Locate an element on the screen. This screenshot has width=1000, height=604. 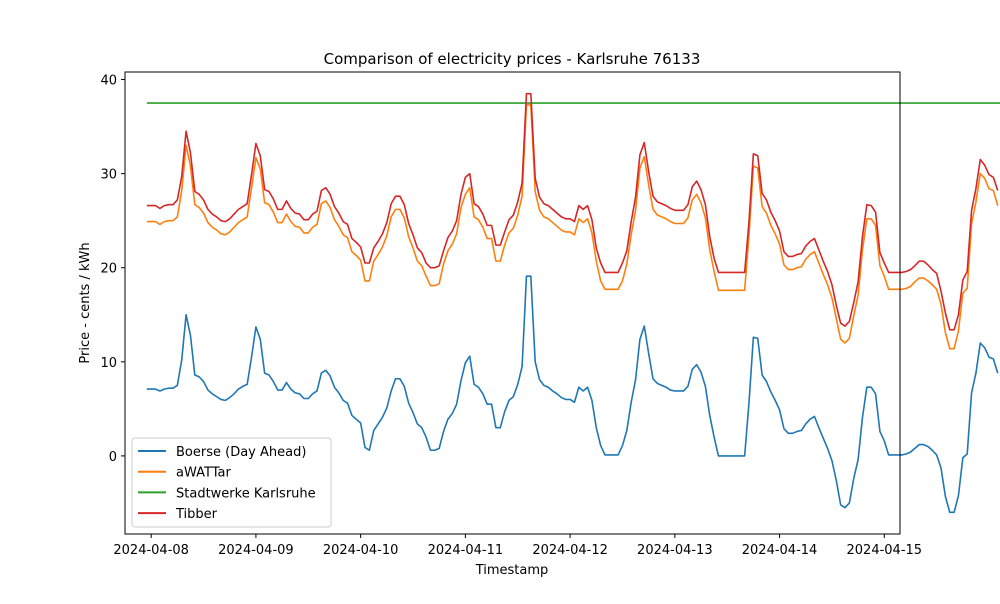
legend-label-3: Tibber is located at coordinates (196, 514).